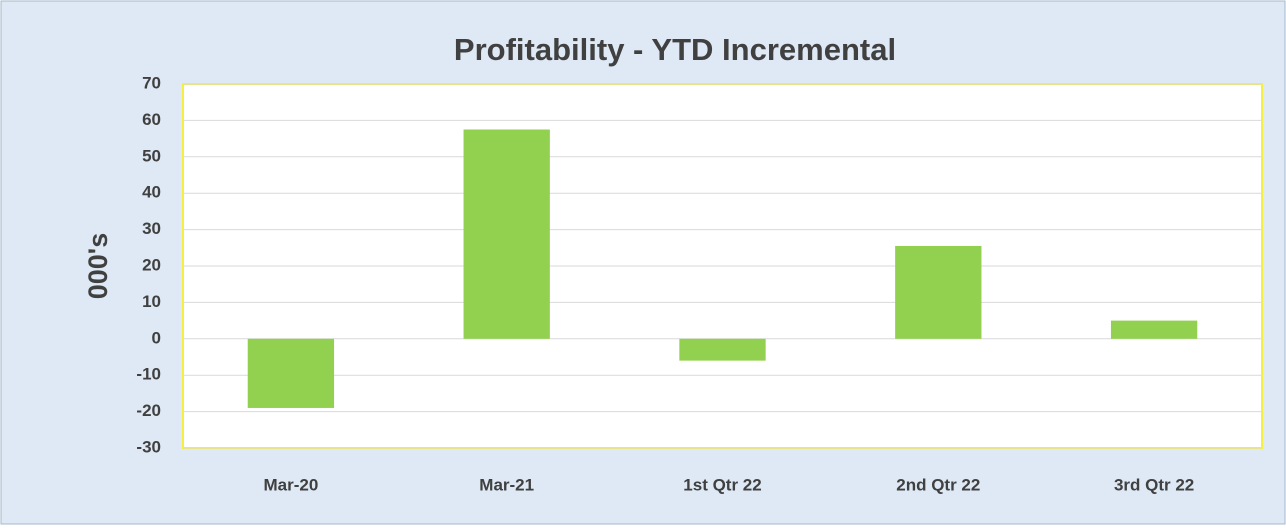 This screenshot has height=530, width=1286. What do you see at coordinates (1154, 484) in the screenshot?
I see `x-tick-label: 3rd Qtr 22` at bounding box center [1154, 484].